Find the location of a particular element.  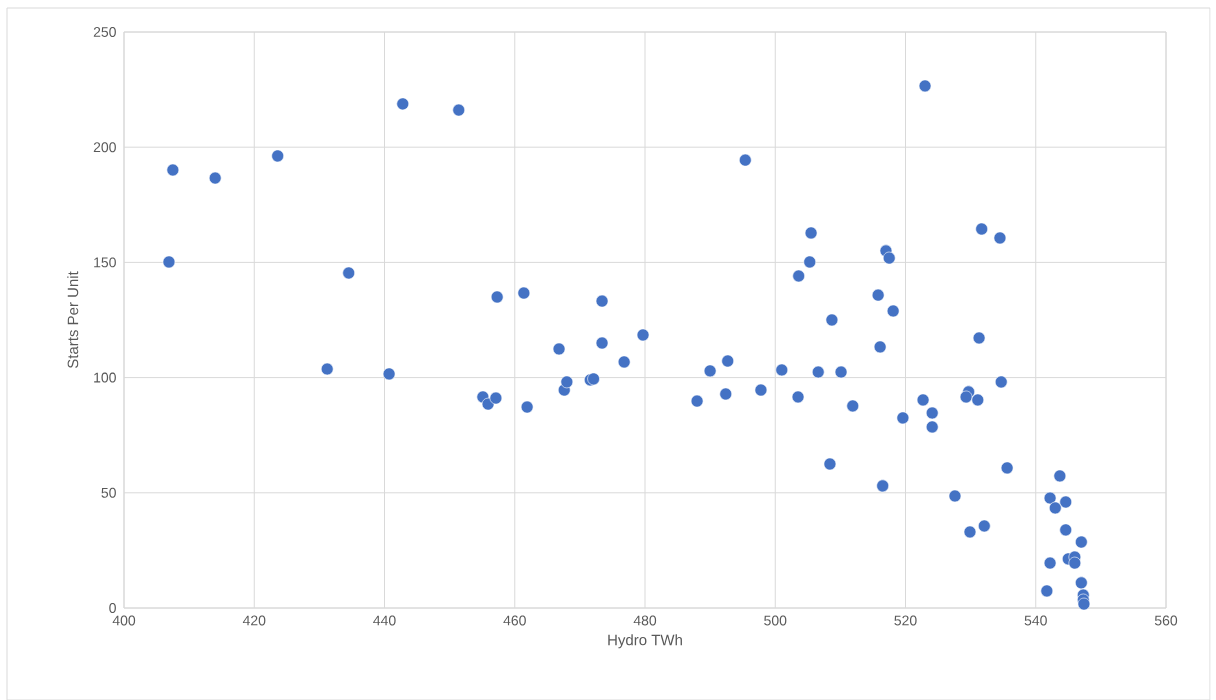

x-tick-label: 420 is located at coordinates (254, 620).